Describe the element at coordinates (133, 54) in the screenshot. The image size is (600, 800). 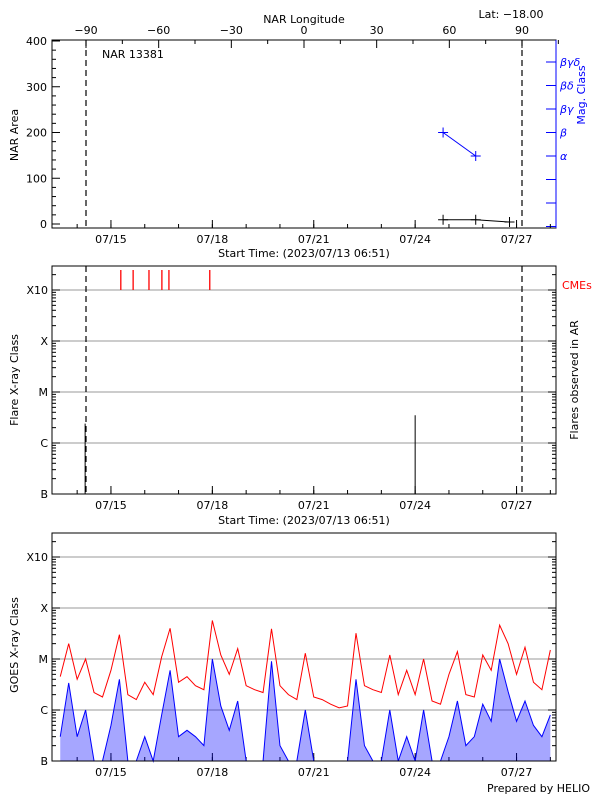
I see `panel-title: NAR 13381` at that location.